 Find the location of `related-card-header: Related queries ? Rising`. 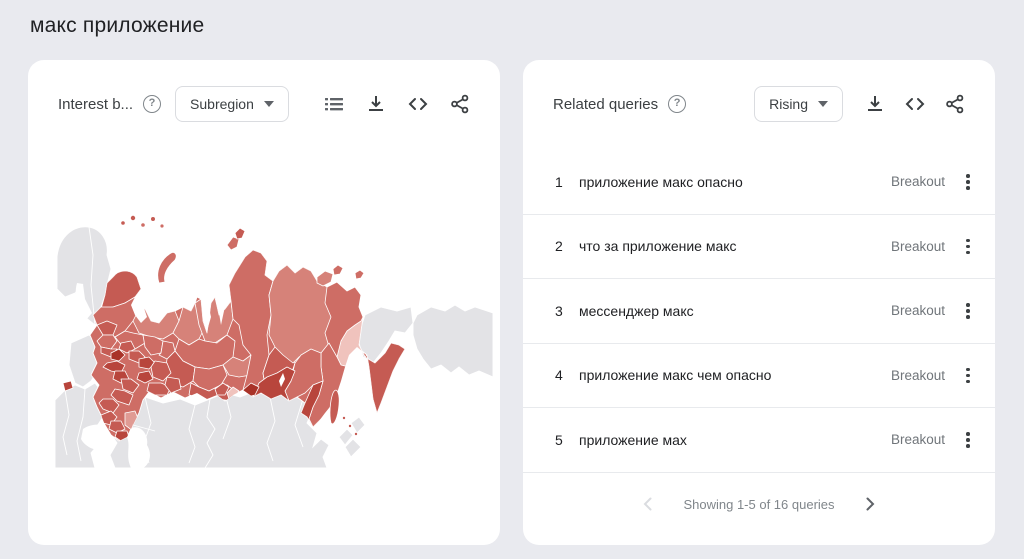

related-card-header: Related queries ? Rising is located at coordinates (759, 92).